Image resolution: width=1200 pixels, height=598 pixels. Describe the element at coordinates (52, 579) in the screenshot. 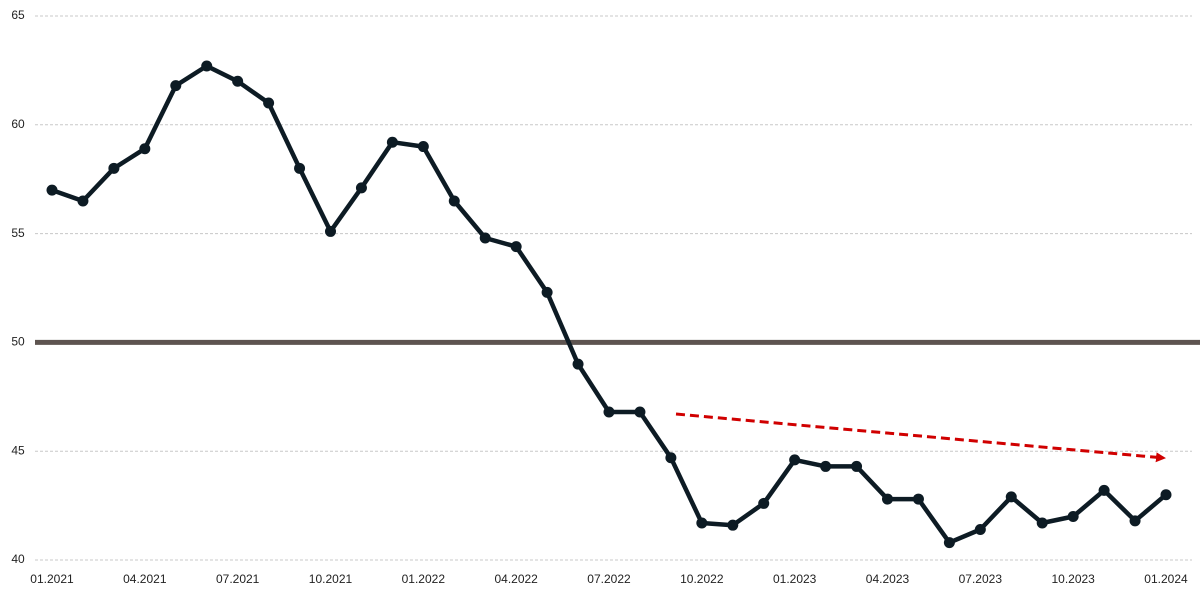

I see `x-tick-label: 01.2021` at that location.